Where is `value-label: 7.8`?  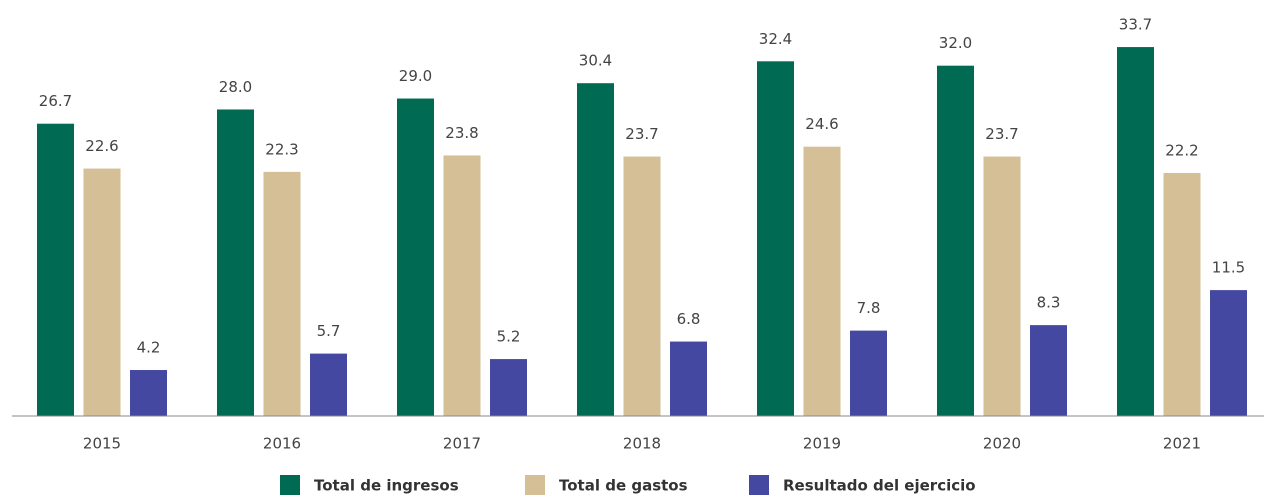
value-label: 7.8 is located at coordinates (869, 308).